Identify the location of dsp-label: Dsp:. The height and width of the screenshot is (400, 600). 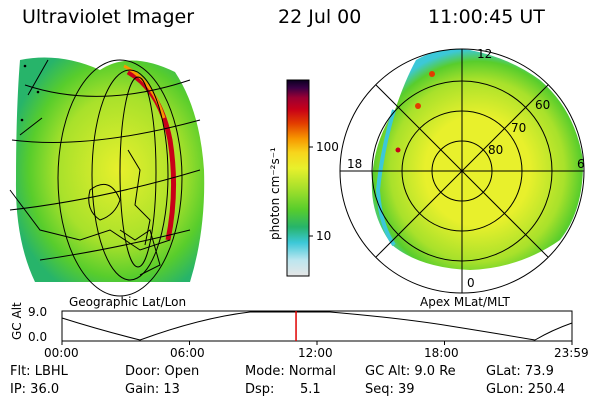
(260, 389).